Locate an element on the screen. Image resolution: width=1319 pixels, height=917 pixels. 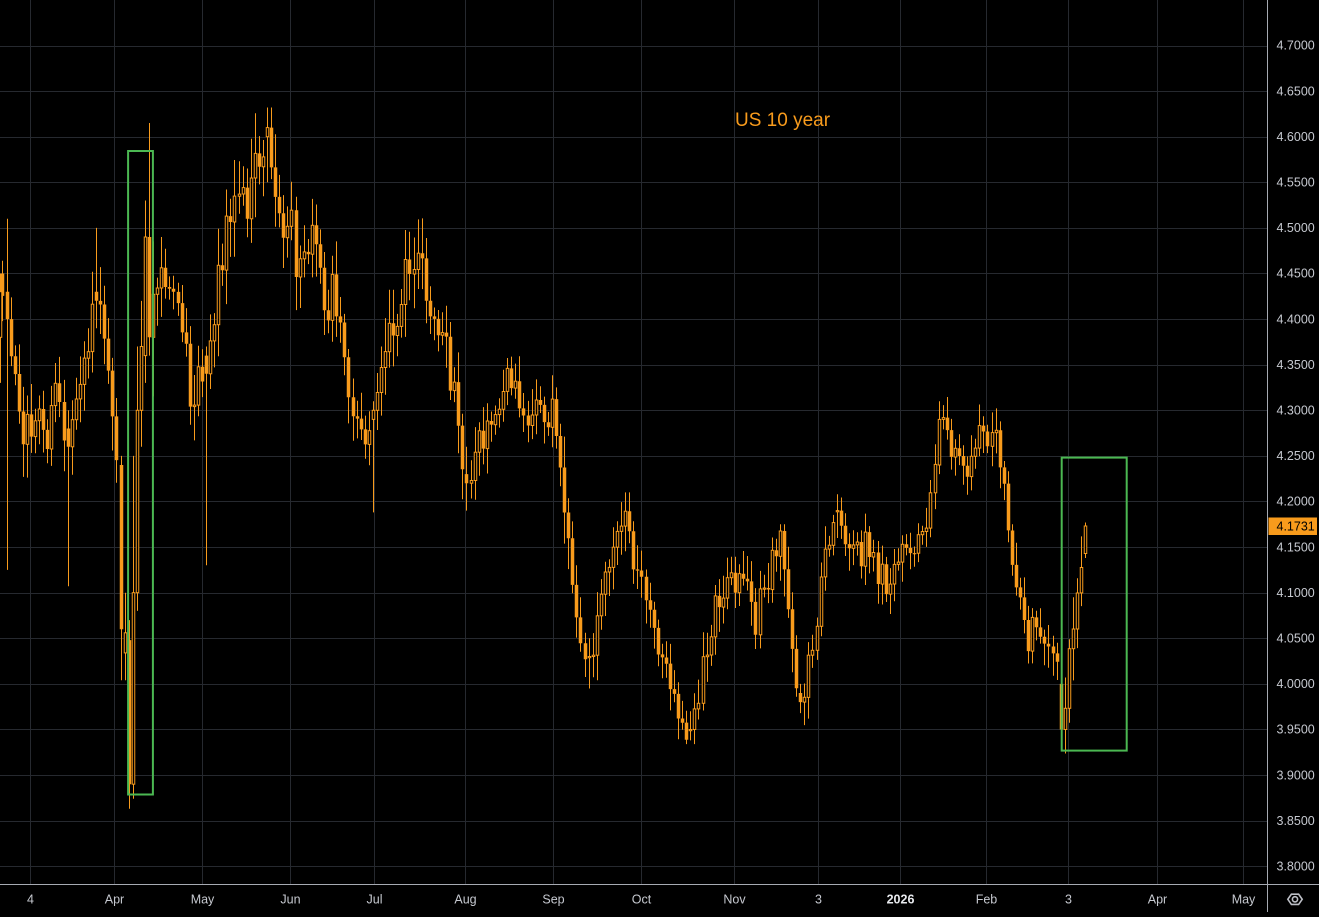
svg-text: 4.2000 is located at coordinates (1296, 502).